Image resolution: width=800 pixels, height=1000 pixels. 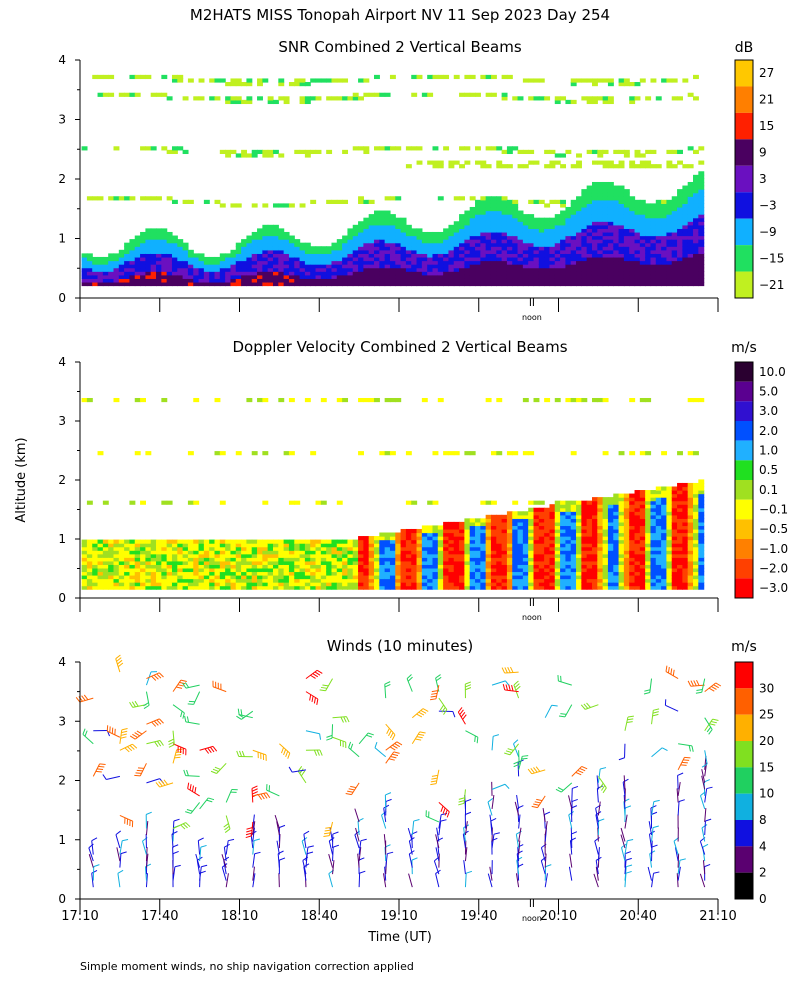 What do you see at coordinates (135, 746) in the screenshot?
I see `wind-barb-flag` at bounding box center [135, 746].